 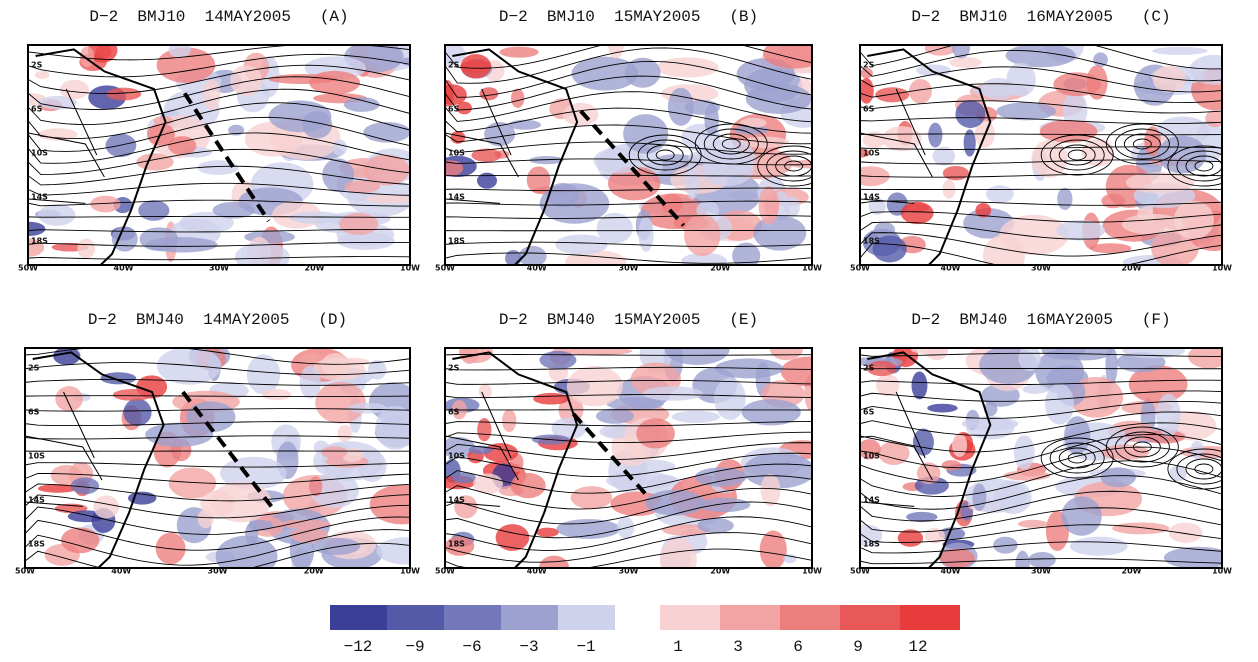 What do you see at coordinates (1040, 17) in the screenshot?
I see `panel-title: D−2 BMJ10 16MAY2005 (C)` at bounding box center [1040, 17].